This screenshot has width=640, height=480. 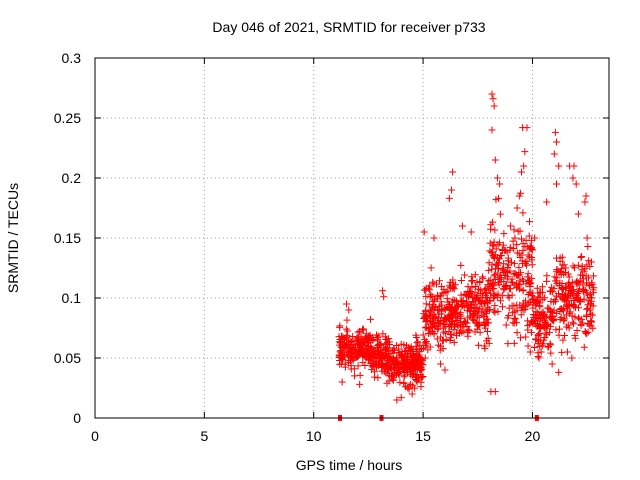 I want to click on y-tick-label: 0.05, so click(x=67, y=358).